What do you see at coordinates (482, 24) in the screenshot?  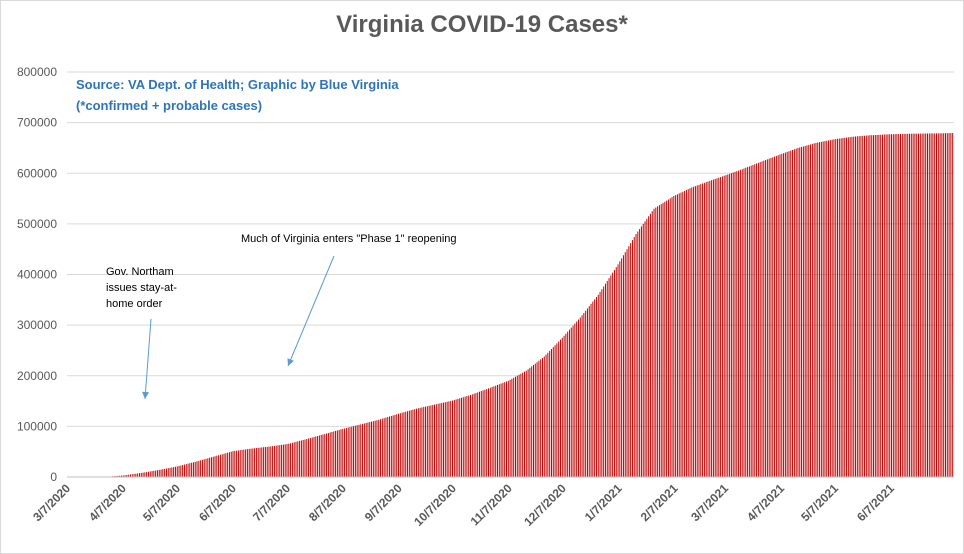 I see `chart-title: Virginia COVID-19 Cases*` at bounding box center [482, 24].